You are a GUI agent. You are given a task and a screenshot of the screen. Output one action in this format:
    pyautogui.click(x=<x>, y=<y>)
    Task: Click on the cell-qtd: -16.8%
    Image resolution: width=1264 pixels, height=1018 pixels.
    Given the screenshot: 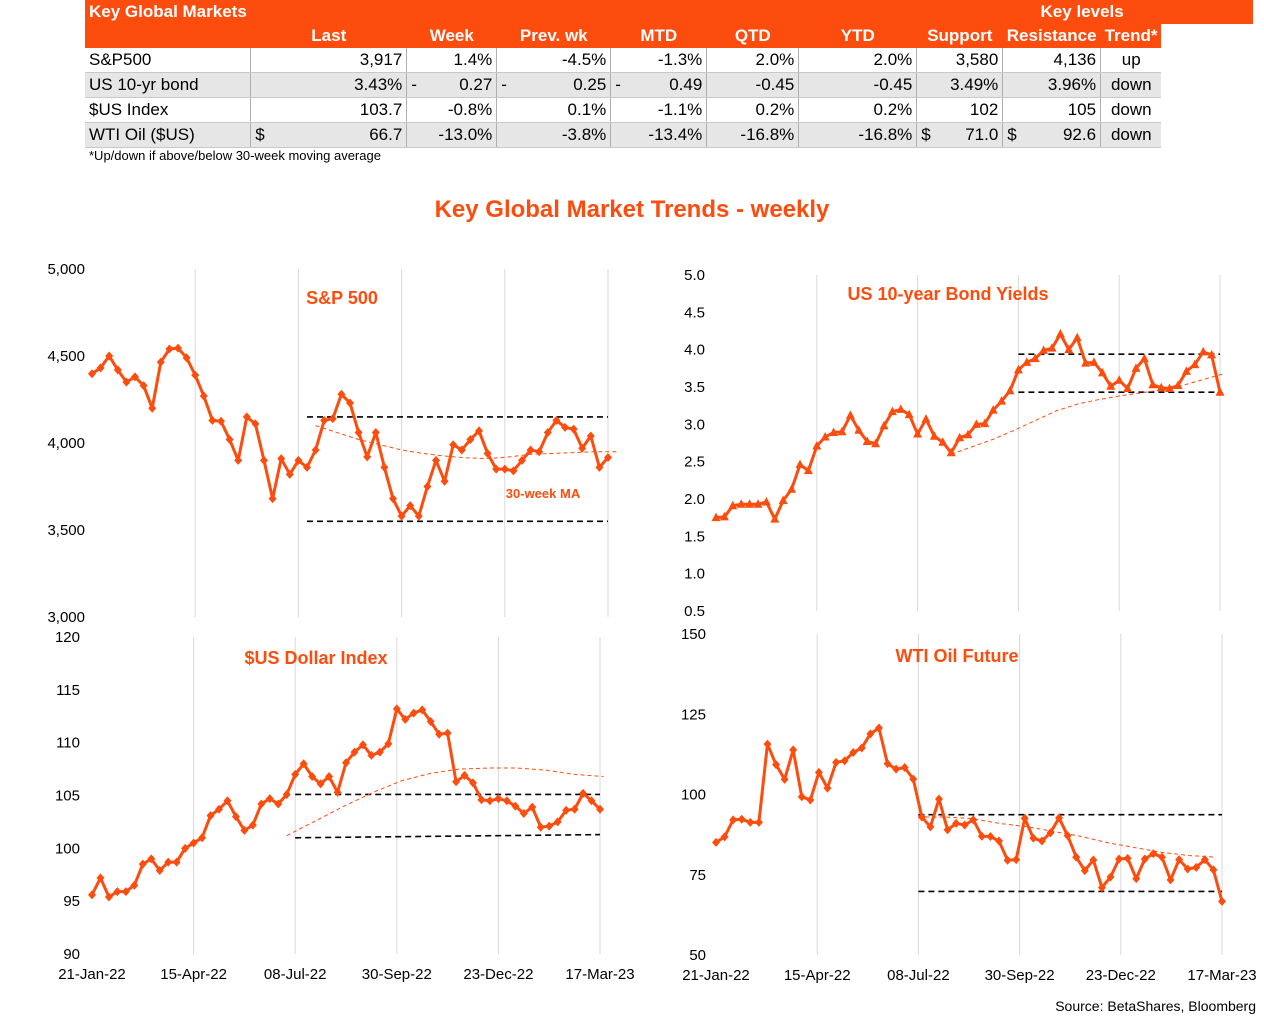 What is the action you would take?
    pyautogui.click(x=753, y=135)
    